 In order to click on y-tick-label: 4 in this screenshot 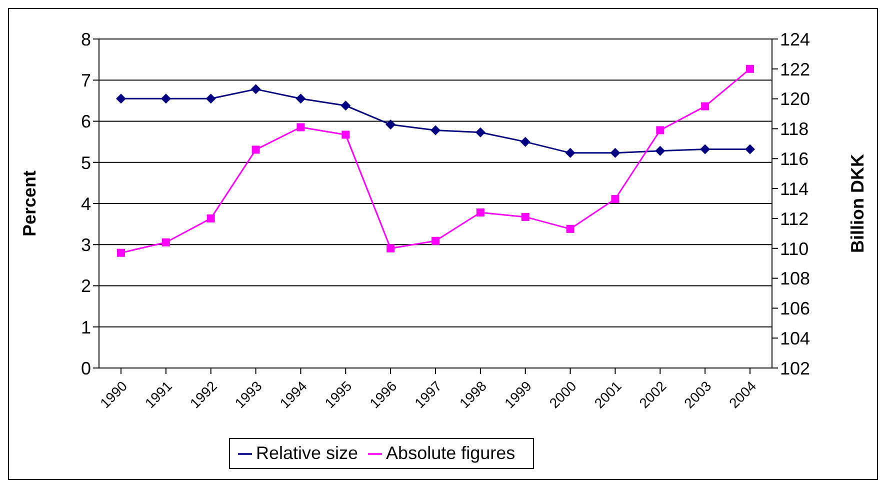, I will do `click(85, 204)`.